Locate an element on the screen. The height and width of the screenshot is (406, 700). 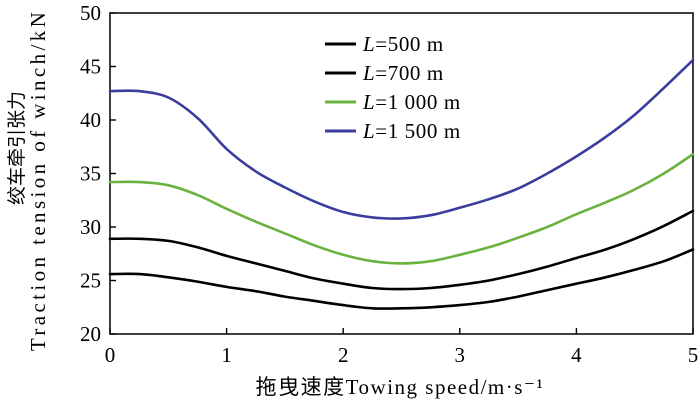
x-tick-label: 1 is located at coordinates (226, 355).